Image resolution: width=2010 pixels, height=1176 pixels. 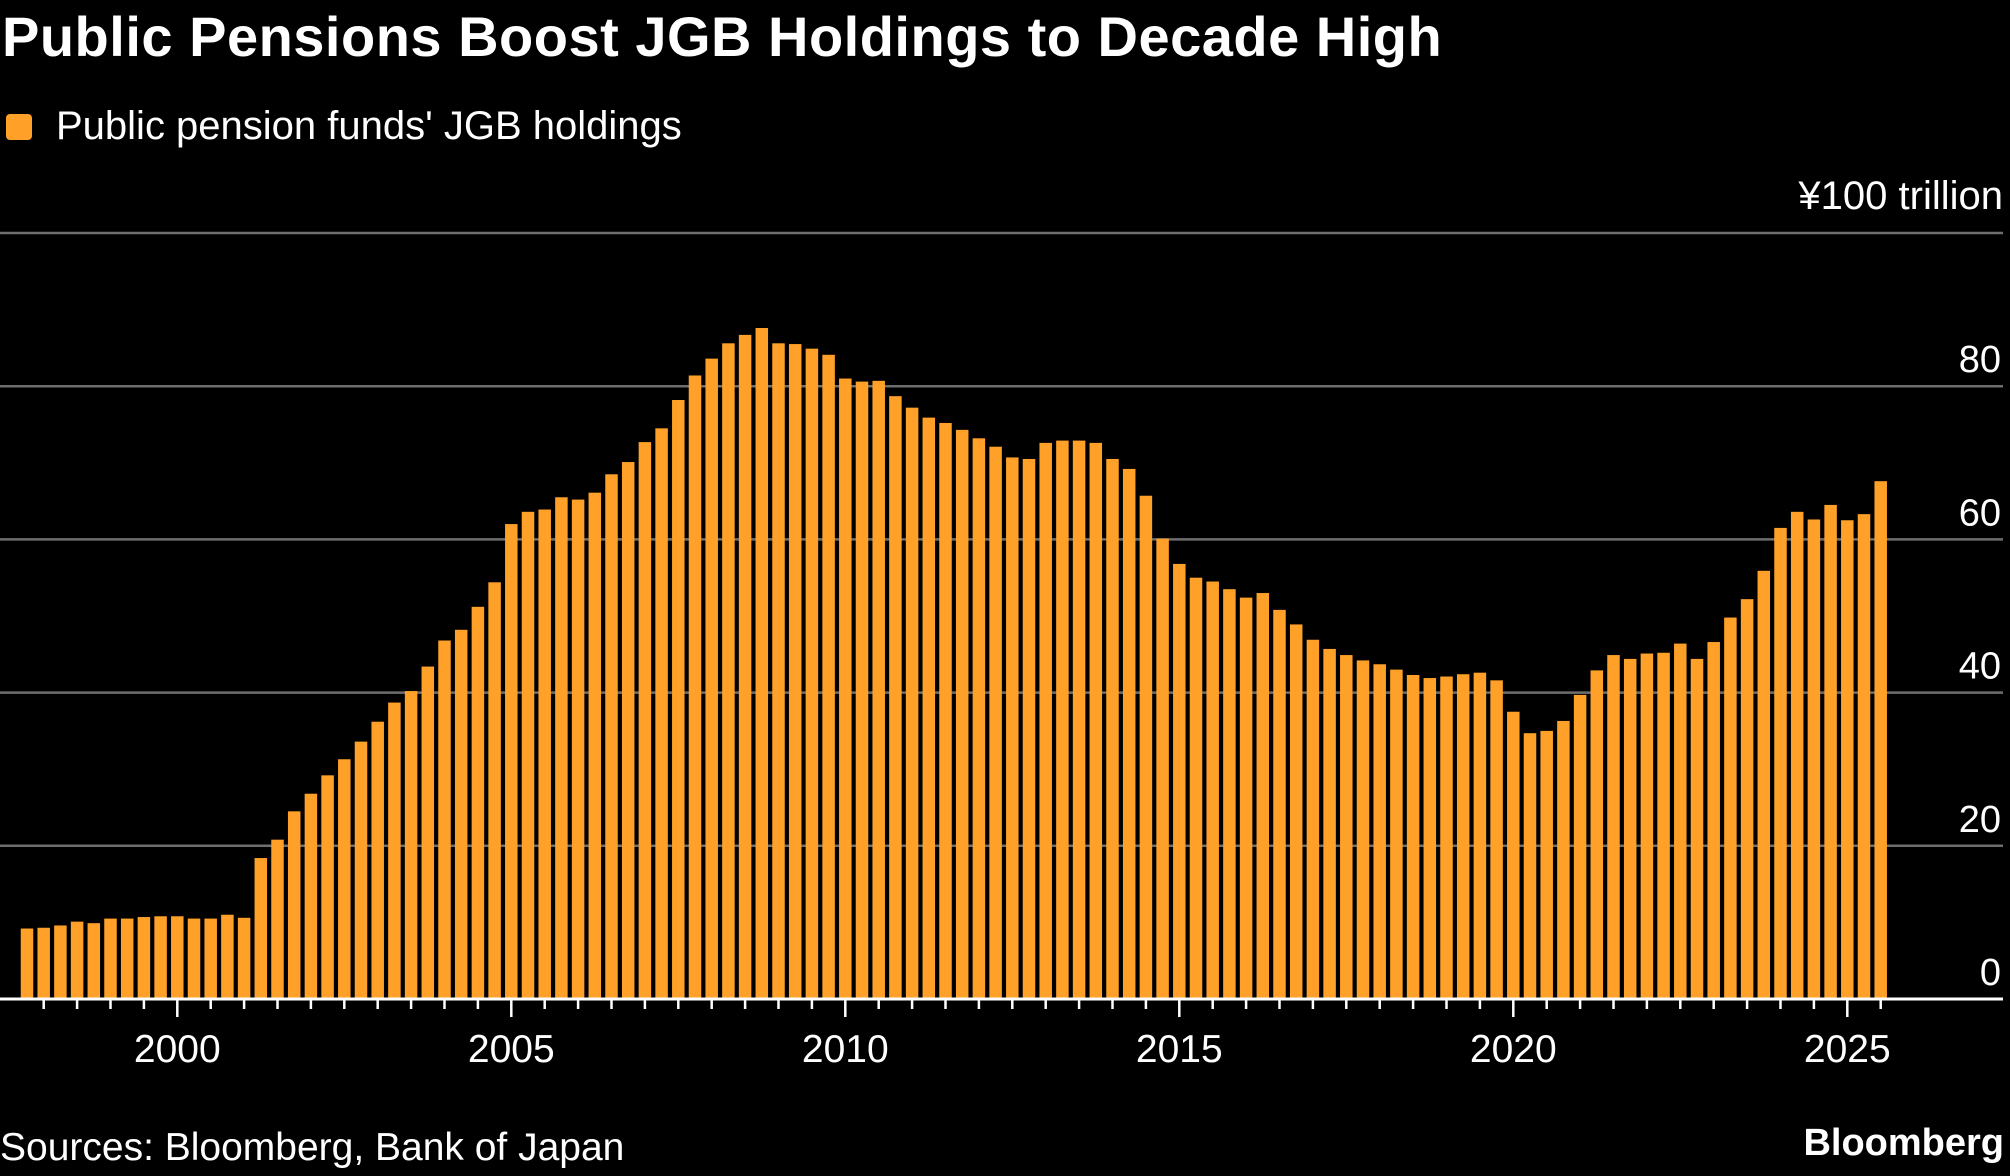 I want to click on legend: Public pension funds' JGB holdings, so click(x=344, y=126).